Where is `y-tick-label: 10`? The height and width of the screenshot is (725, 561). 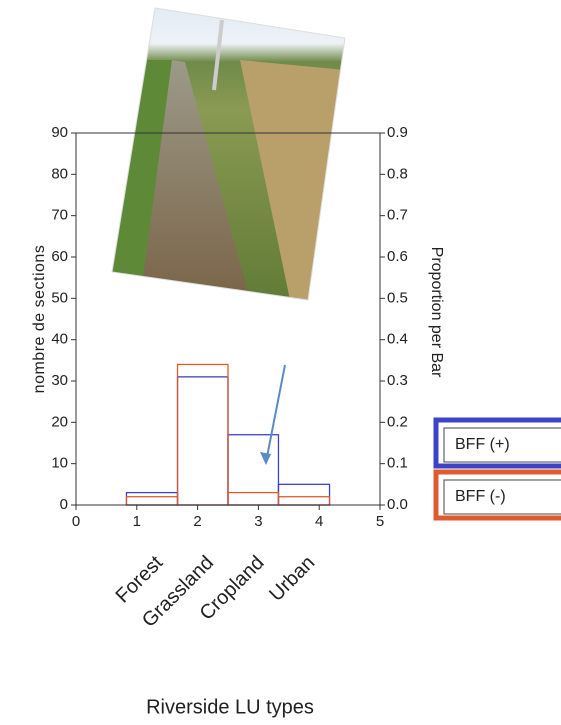
y-tick-label: 10 is located at coordinates (59, 463).